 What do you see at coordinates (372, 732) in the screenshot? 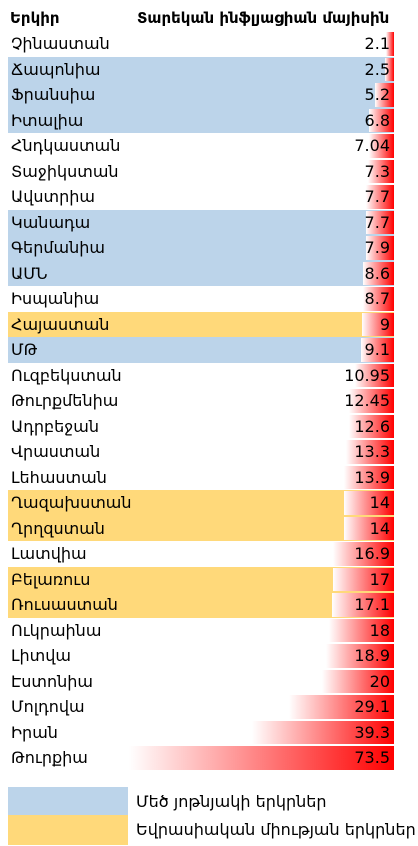
I see `value-label: 39.3` at bounding box center [372, 732].